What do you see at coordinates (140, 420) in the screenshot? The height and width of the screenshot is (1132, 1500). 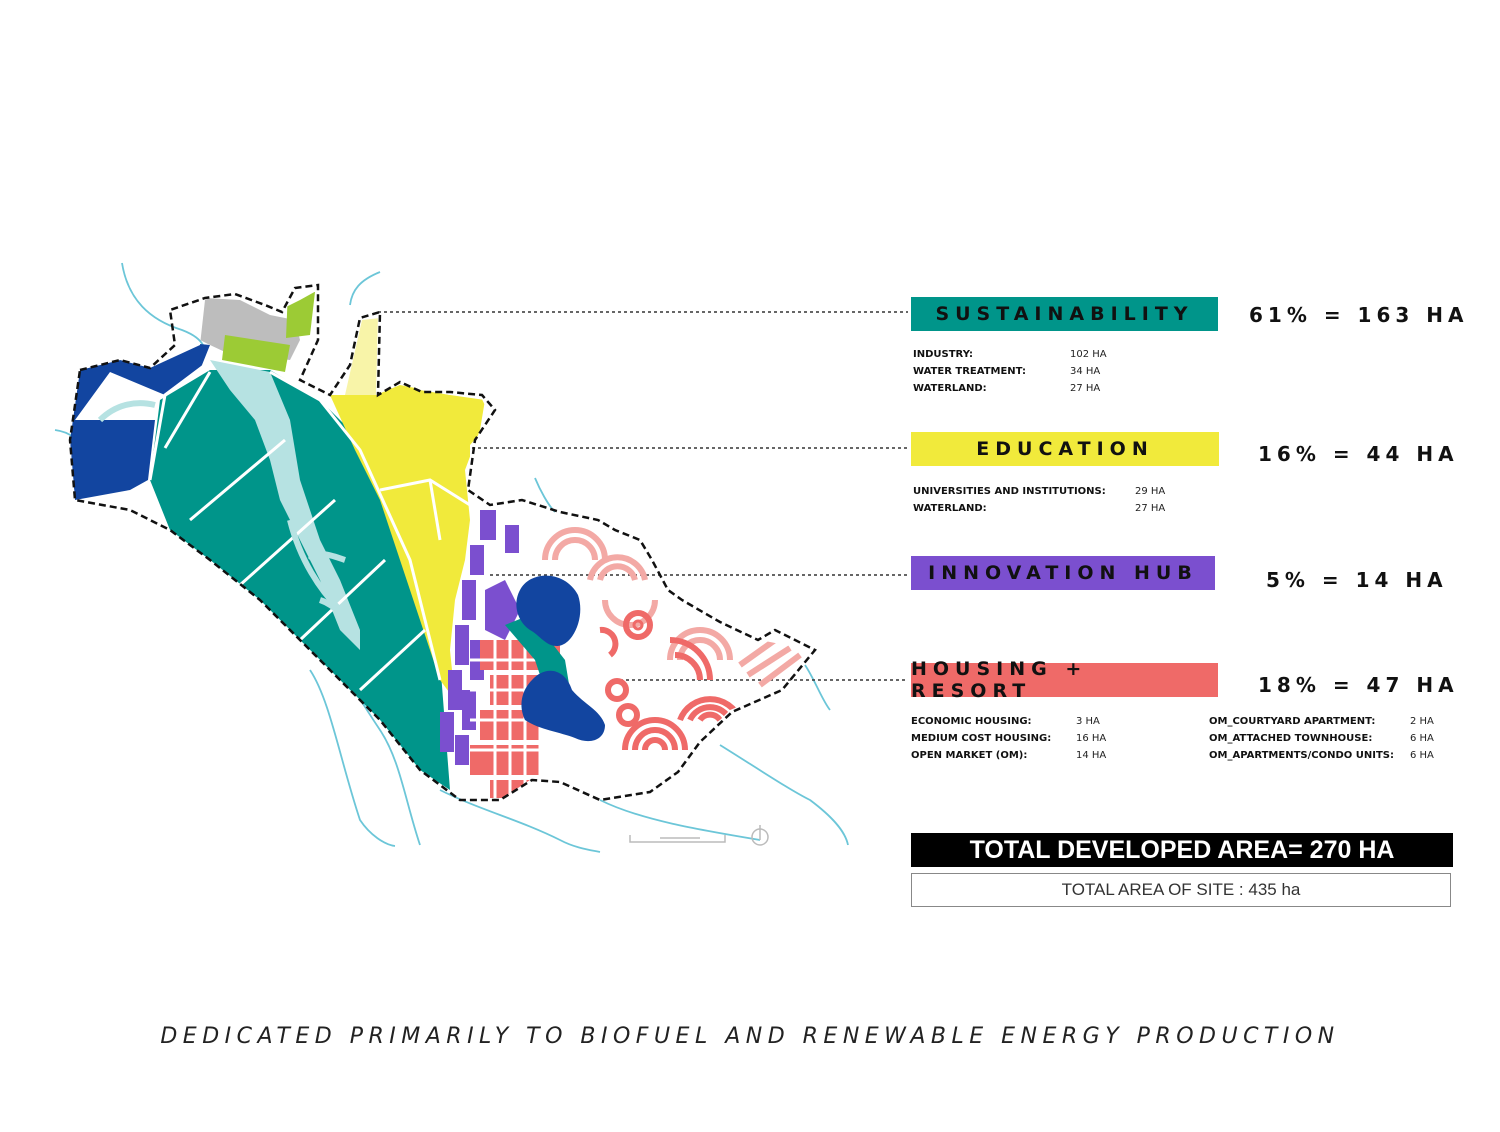 I see `zone-water-treatment` at bounding box center [140, 420].